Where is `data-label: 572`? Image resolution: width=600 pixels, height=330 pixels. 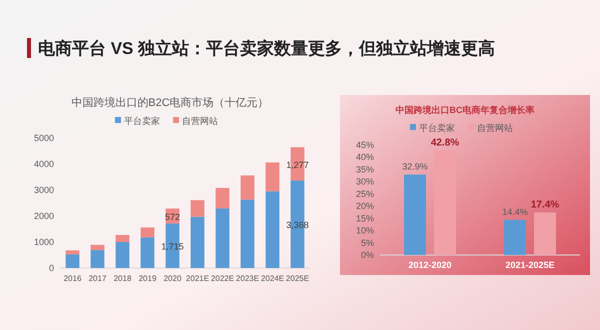
data-label: 572 is located at coordinates (172, 217).